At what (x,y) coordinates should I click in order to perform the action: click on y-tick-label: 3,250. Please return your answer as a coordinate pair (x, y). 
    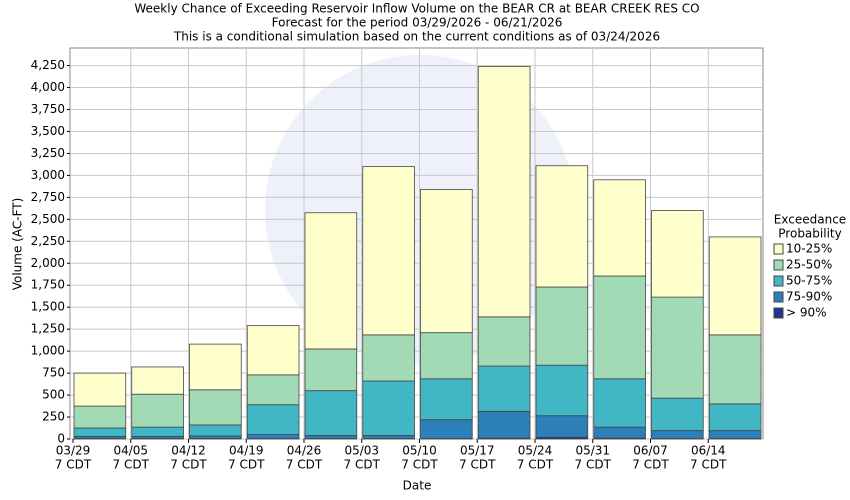
    Looking at the image, I should click on (48, 153).